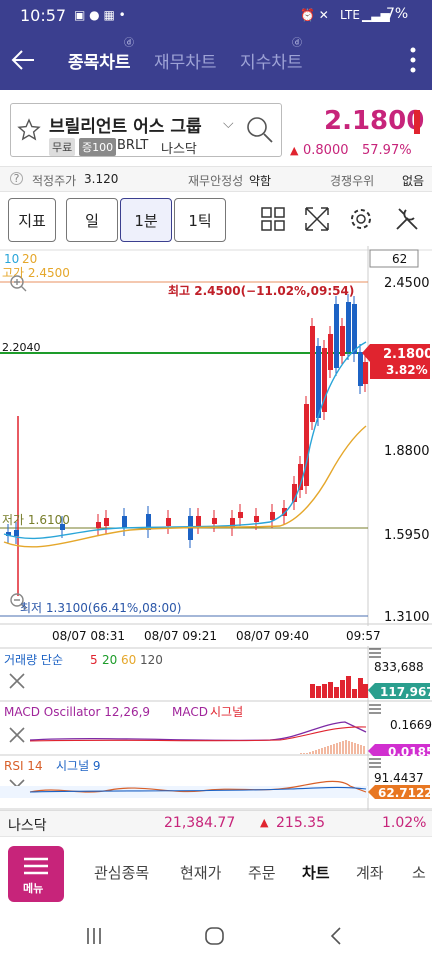  Describe the element at coordinates (23, 60) in the screenshot. I see `back-arrow-icon` at that location.